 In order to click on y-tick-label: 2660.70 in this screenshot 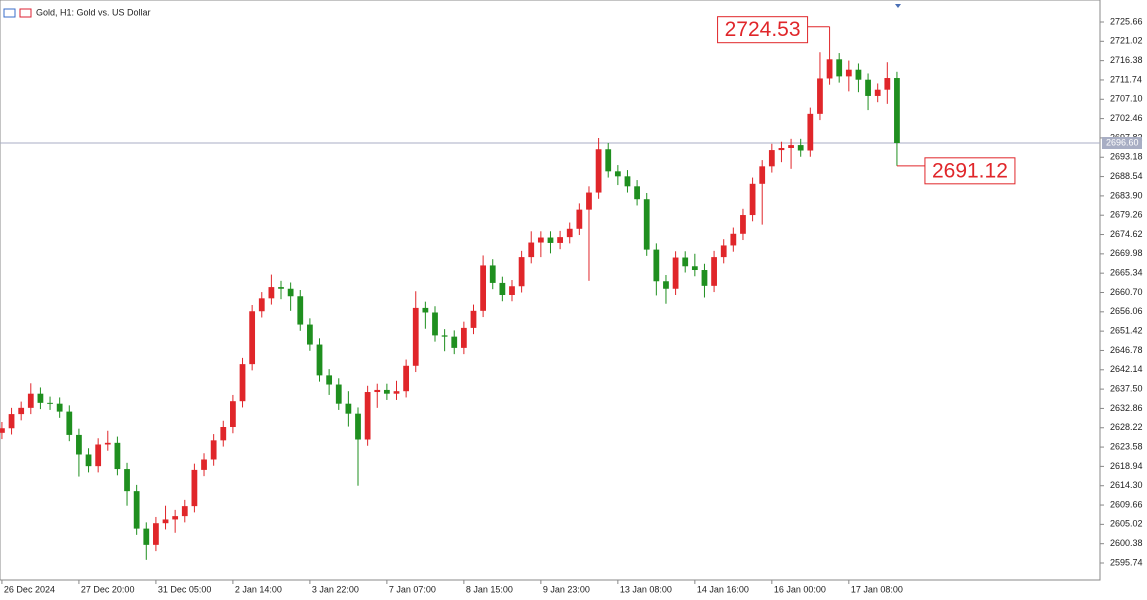, I will do `click(1126, 292)`.